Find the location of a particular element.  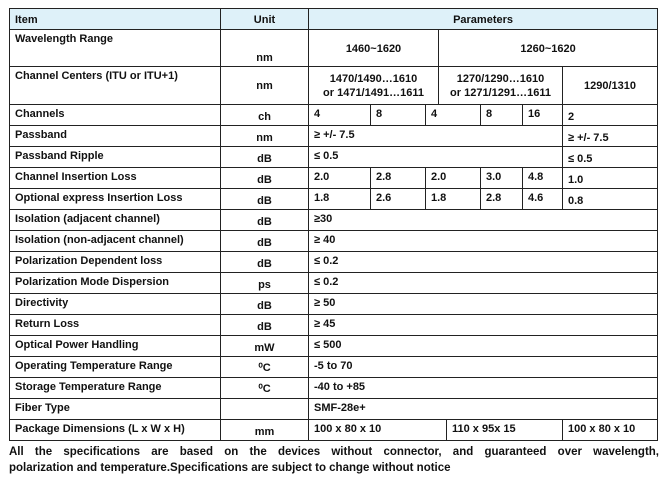

table-row: Optical Power Handling mW ≤ 500 is located at coordinates (334, 346).